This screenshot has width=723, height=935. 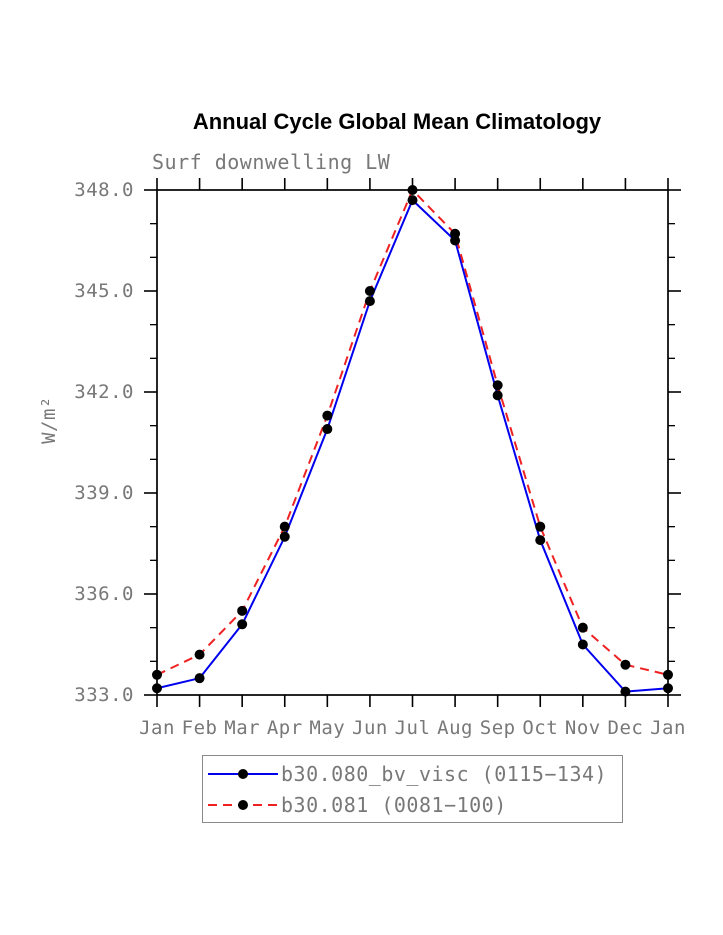 I want to click on chart-subtitle: Surf downwelling LW, so click(x=271, y=162).